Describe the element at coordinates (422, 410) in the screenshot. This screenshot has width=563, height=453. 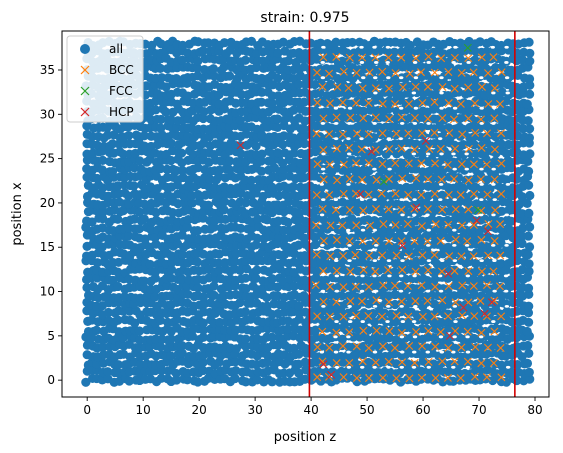
I see `x-tick-label: 60` at that location.